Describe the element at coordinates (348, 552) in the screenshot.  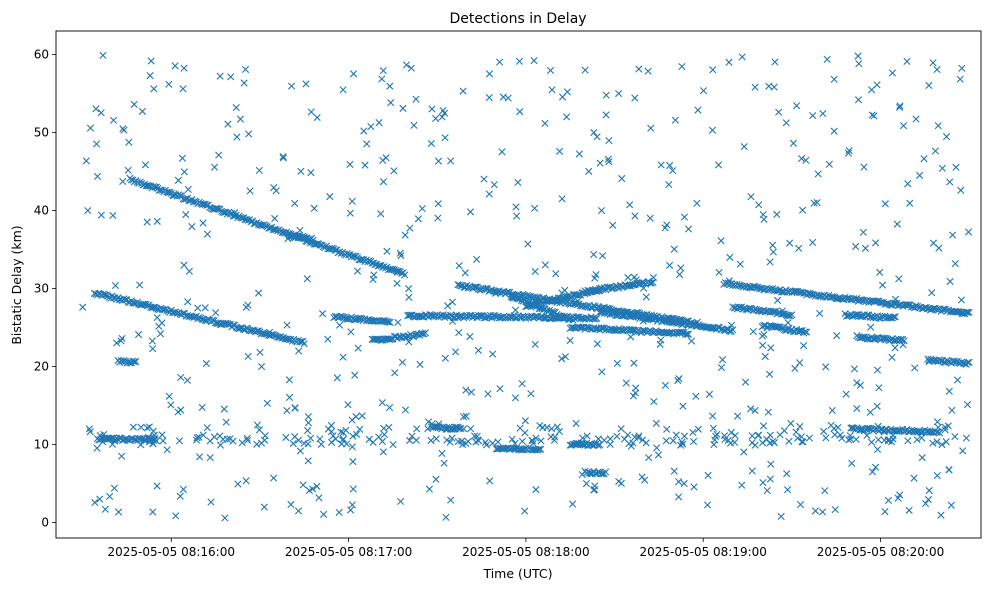
I see `x-tick-label: 2025-05-05 08:17:00` at that location.